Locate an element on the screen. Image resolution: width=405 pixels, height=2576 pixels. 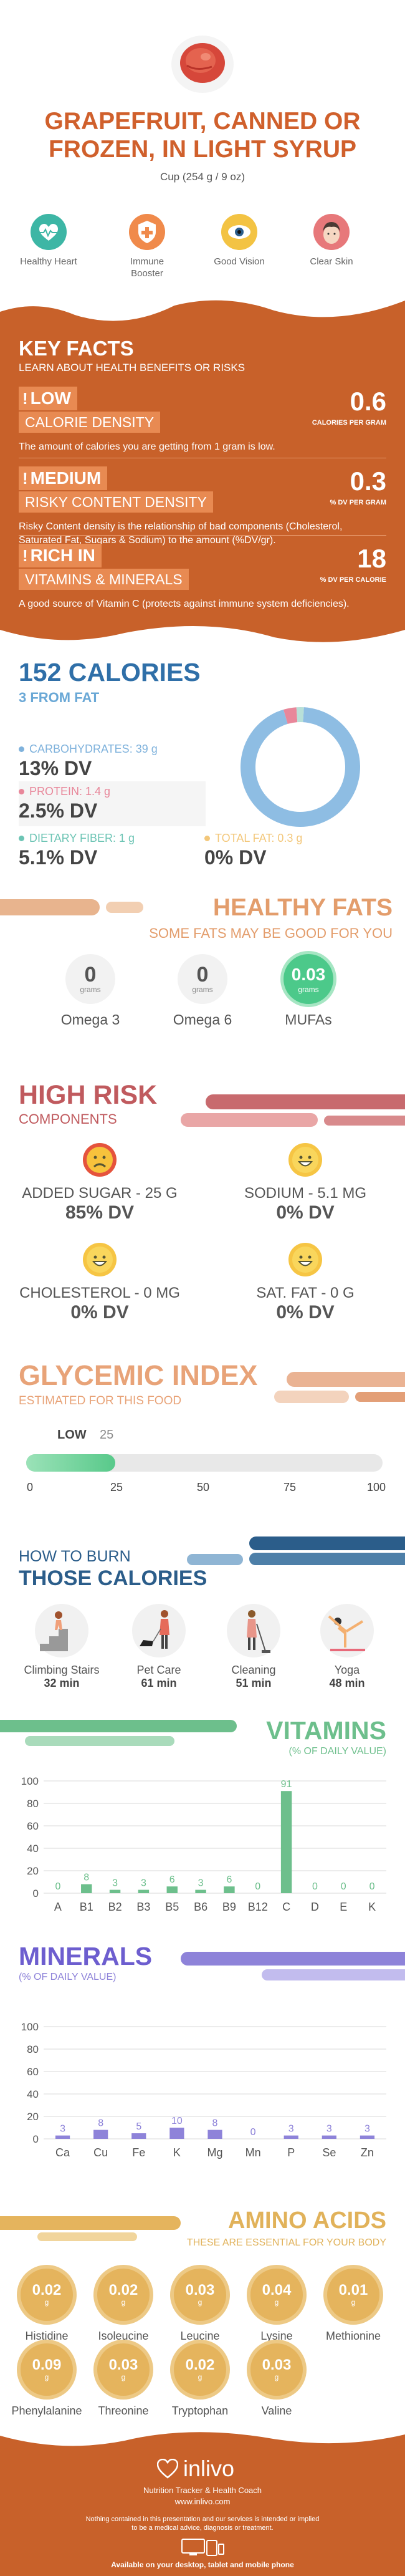
amino-badge: 0.03 g is located at coordinates (200, 2295).